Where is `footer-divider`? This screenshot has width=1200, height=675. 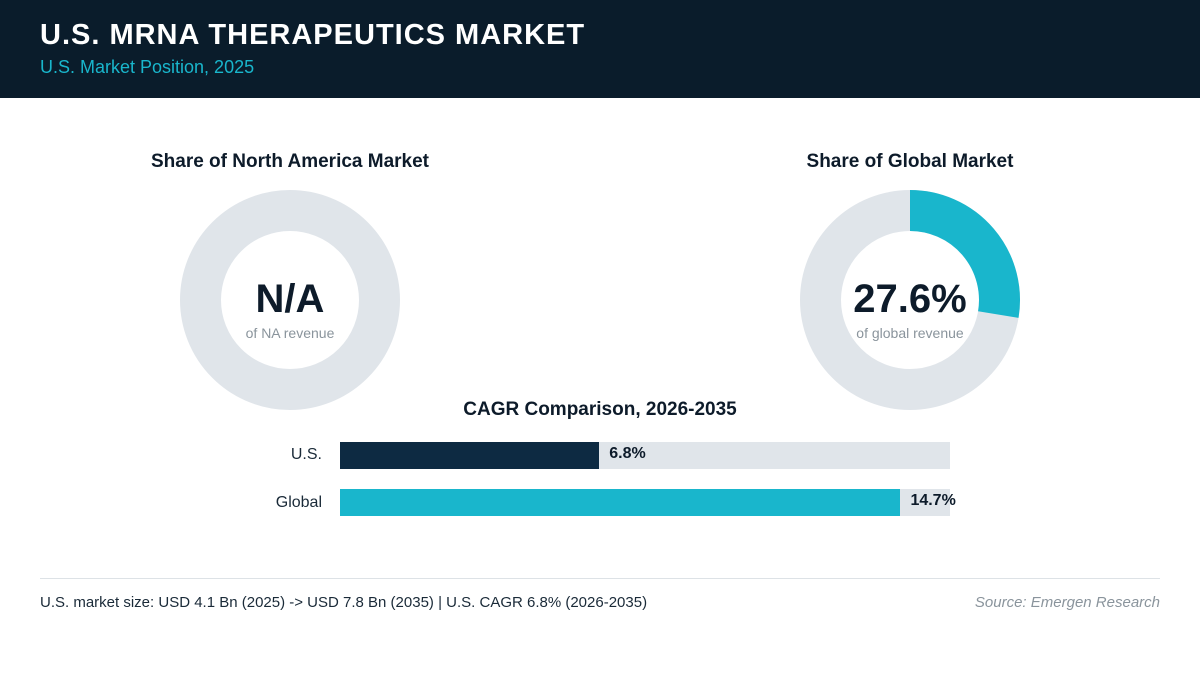 footer-divider is located at coordinates (600, 578).